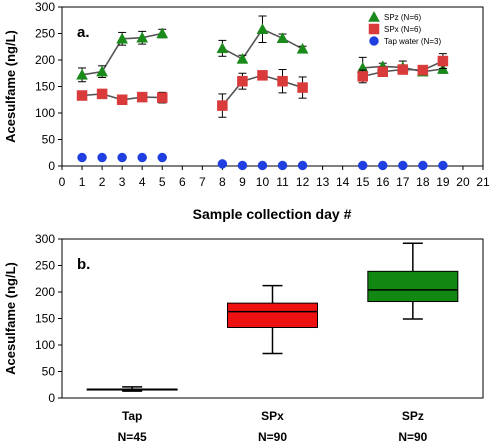 The width and height of the screenshot is (490, 448). What do you see at coordinates (403, 182) in the screenshot?
I see `x-tick-label: 17` at bounding box center [403, 182].